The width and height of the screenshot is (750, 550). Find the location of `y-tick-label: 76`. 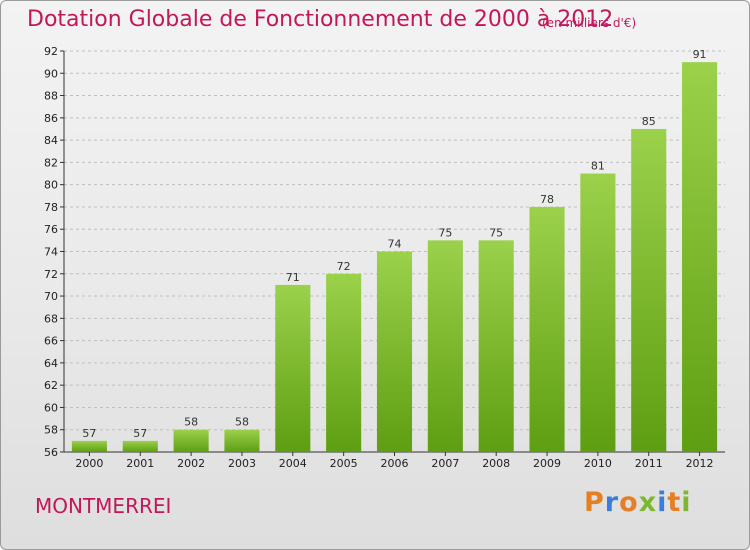

y-tick-label: 76 is located at coordinates (51, 229).